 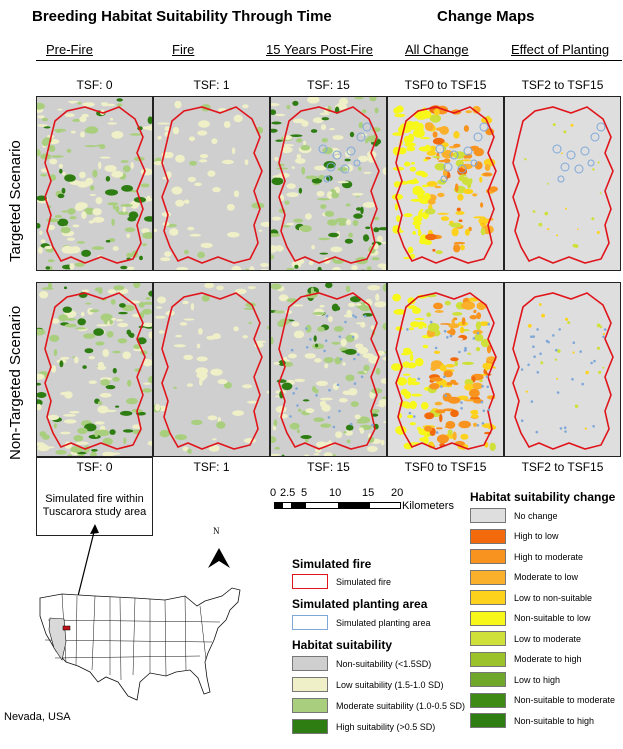 I want to click on legend-change-item: Non-suitable to moderate, so click(x=543, y=700).